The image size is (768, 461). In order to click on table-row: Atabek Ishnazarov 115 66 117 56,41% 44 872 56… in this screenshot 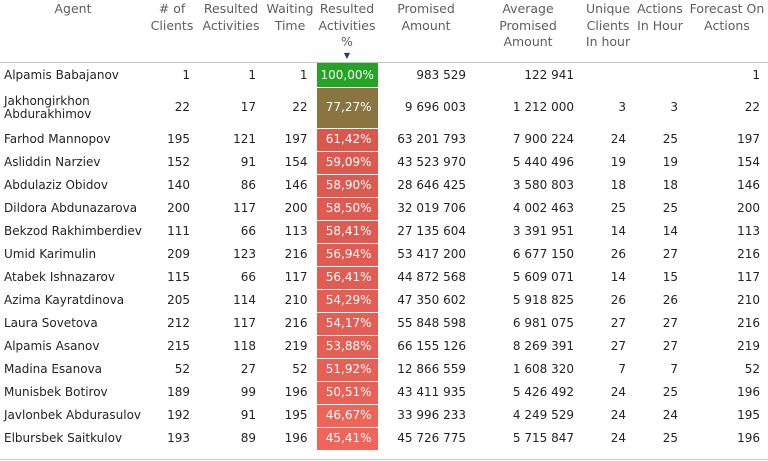, I will do `click(384, 278)`.